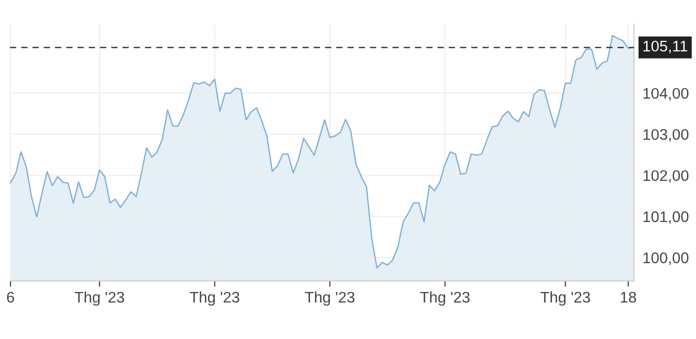  What do you see at coordinates (666, 94) in the screenshot?
I see `y-tick-label: 104,00` at bounding box center [666, 94].